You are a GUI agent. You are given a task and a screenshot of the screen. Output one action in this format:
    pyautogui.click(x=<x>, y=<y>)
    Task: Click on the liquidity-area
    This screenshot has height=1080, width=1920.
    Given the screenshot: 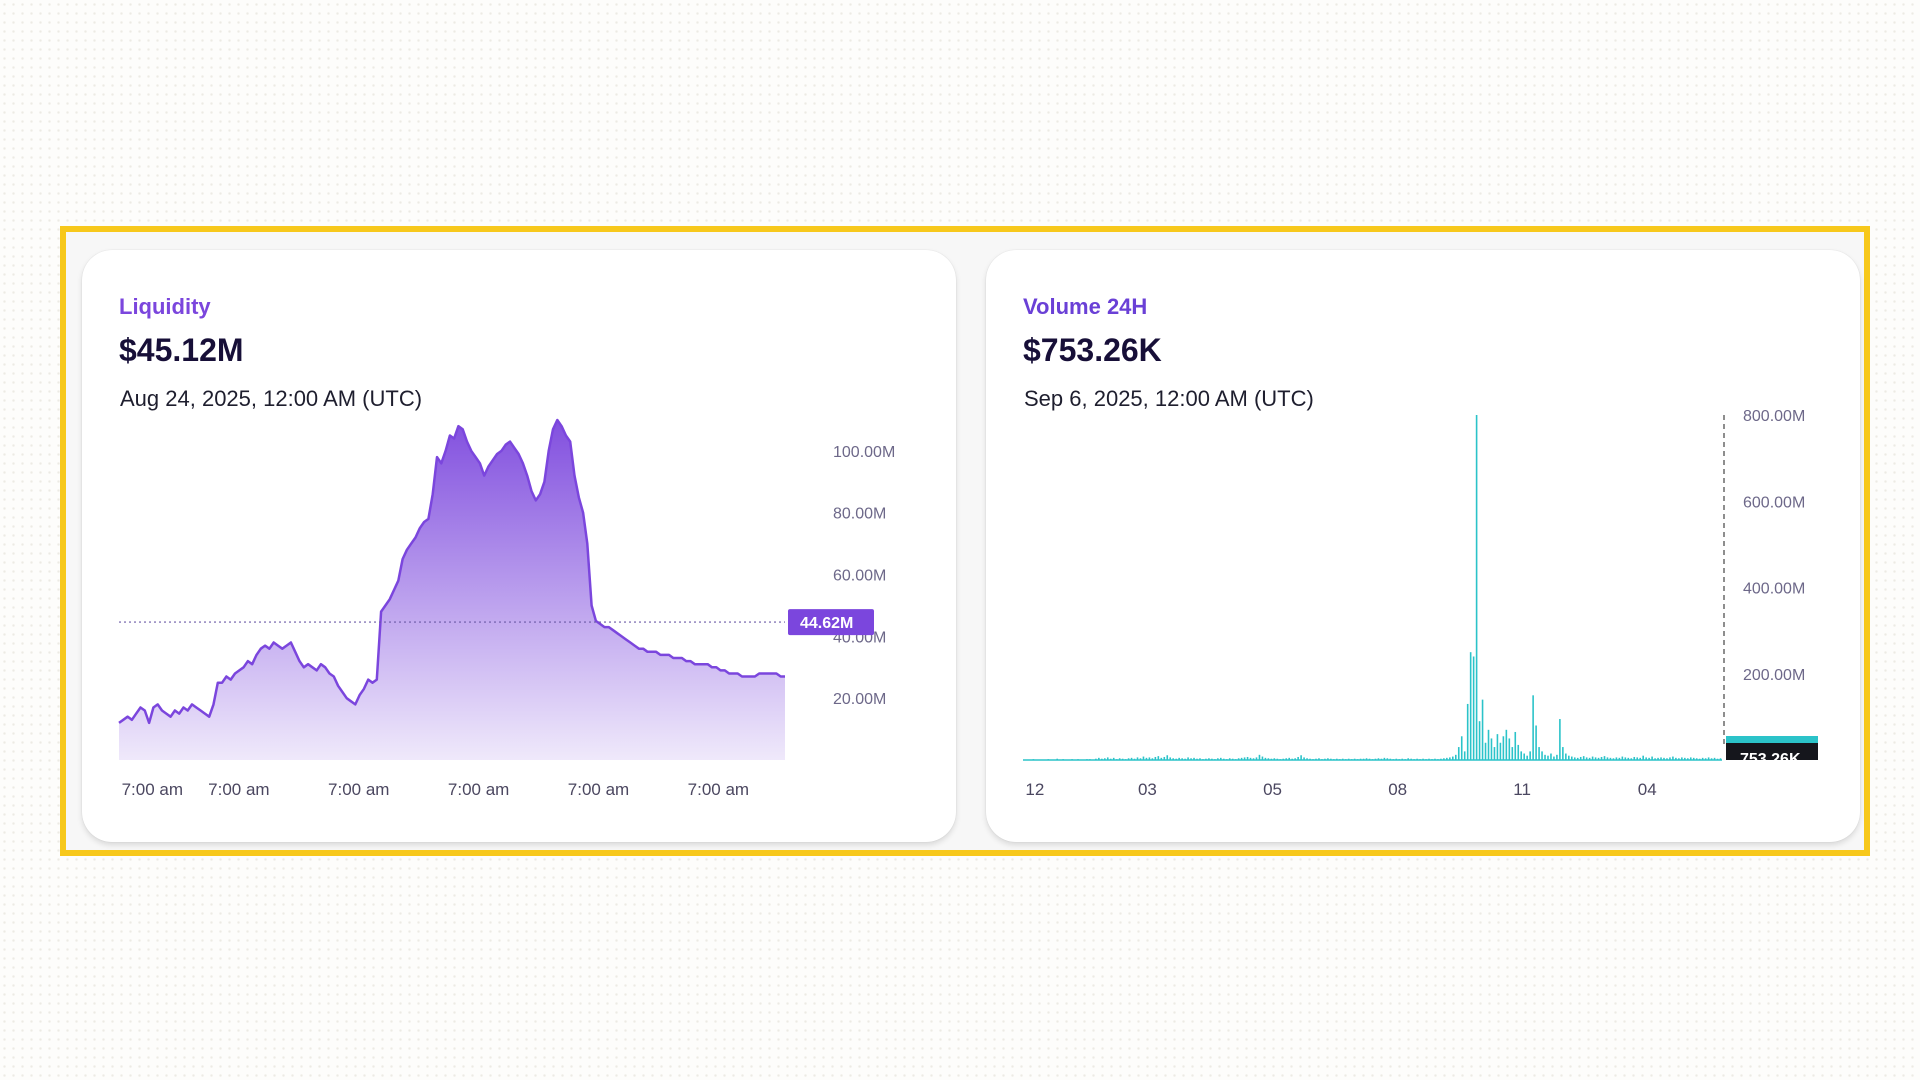 What is the action you would take?
    pyautogui.click(x=452, y=590)
    